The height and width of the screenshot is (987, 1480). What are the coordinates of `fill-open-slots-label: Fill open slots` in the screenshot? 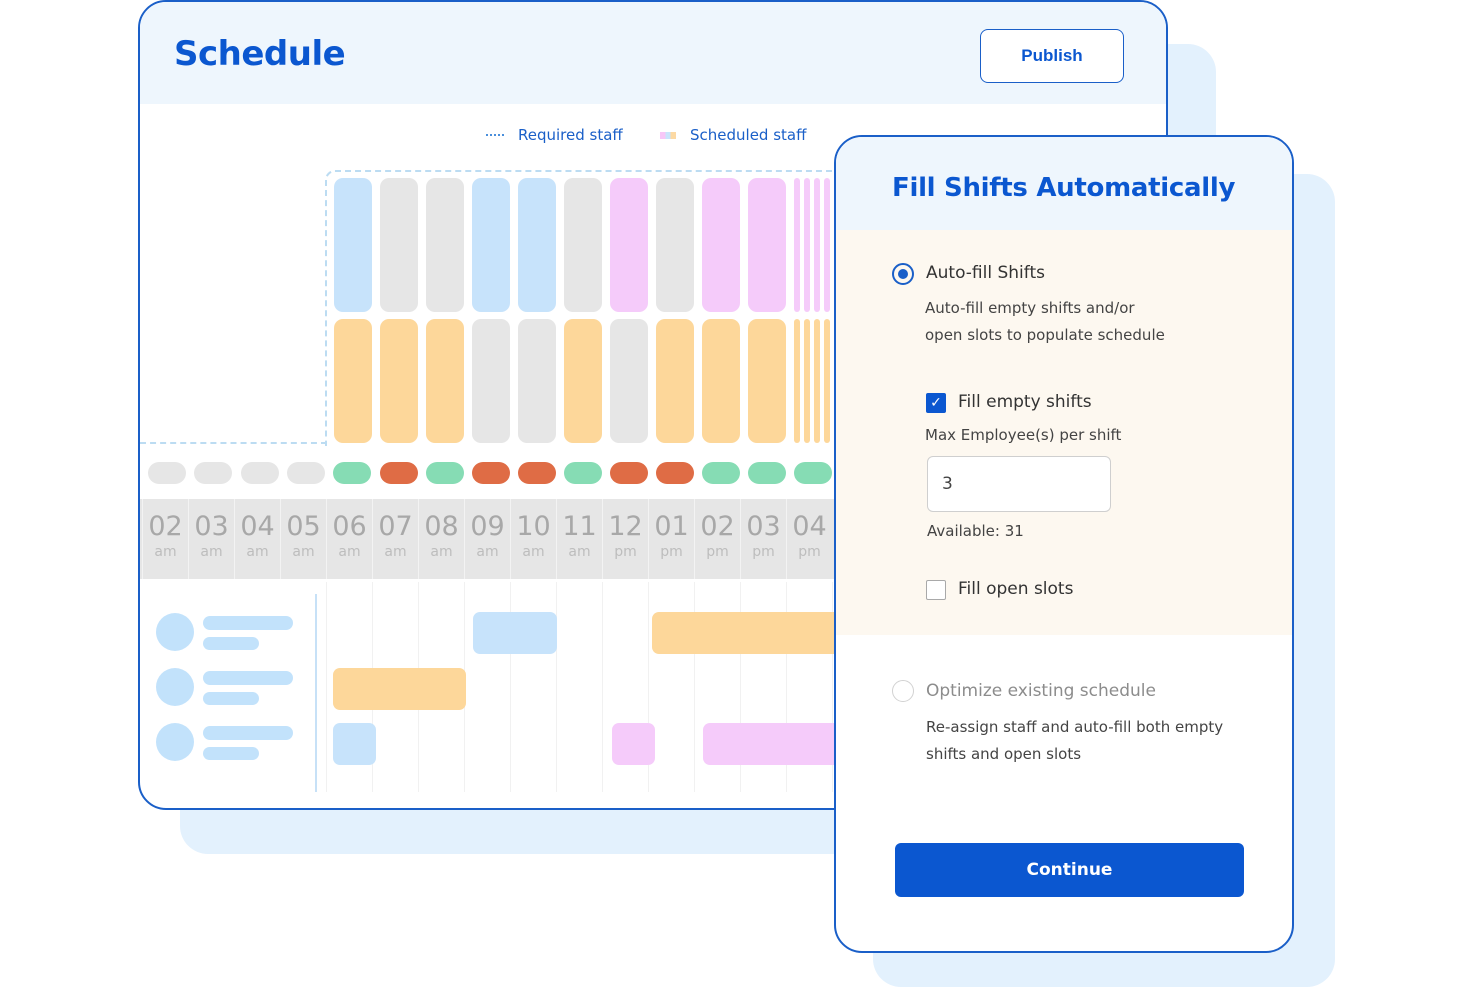 It's located at (1016, 589).